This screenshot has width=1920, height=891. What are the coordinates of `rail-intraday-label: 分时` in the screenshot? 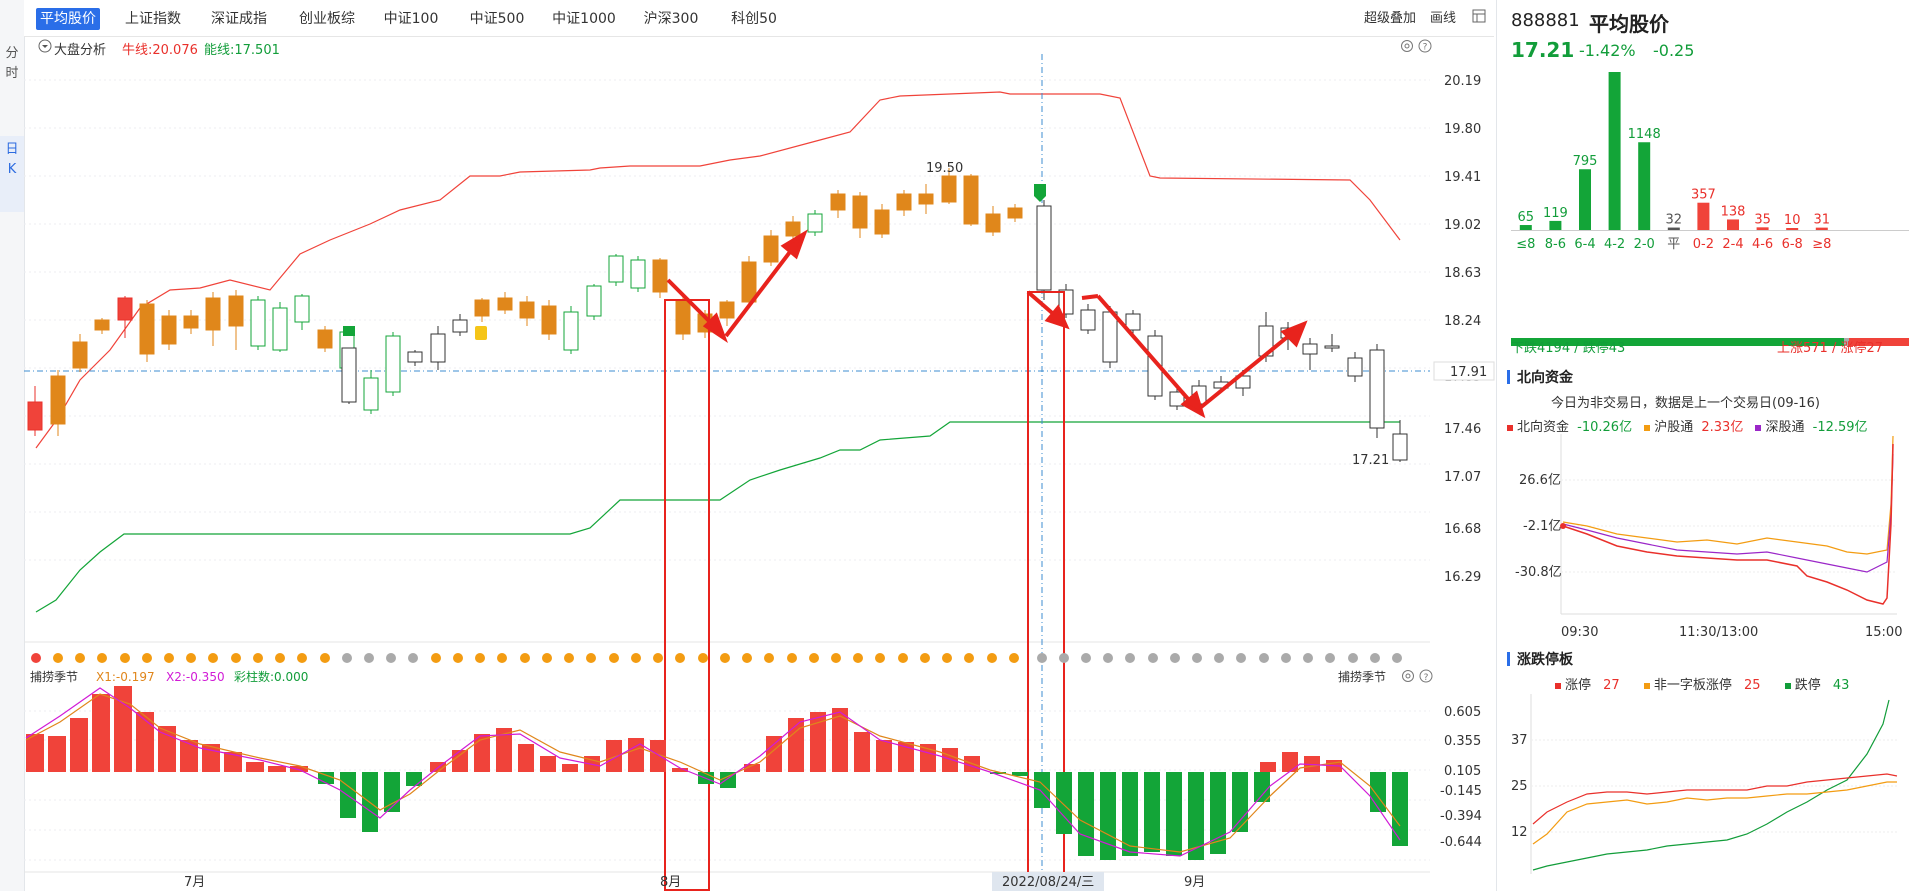 It's located at (12, 63).